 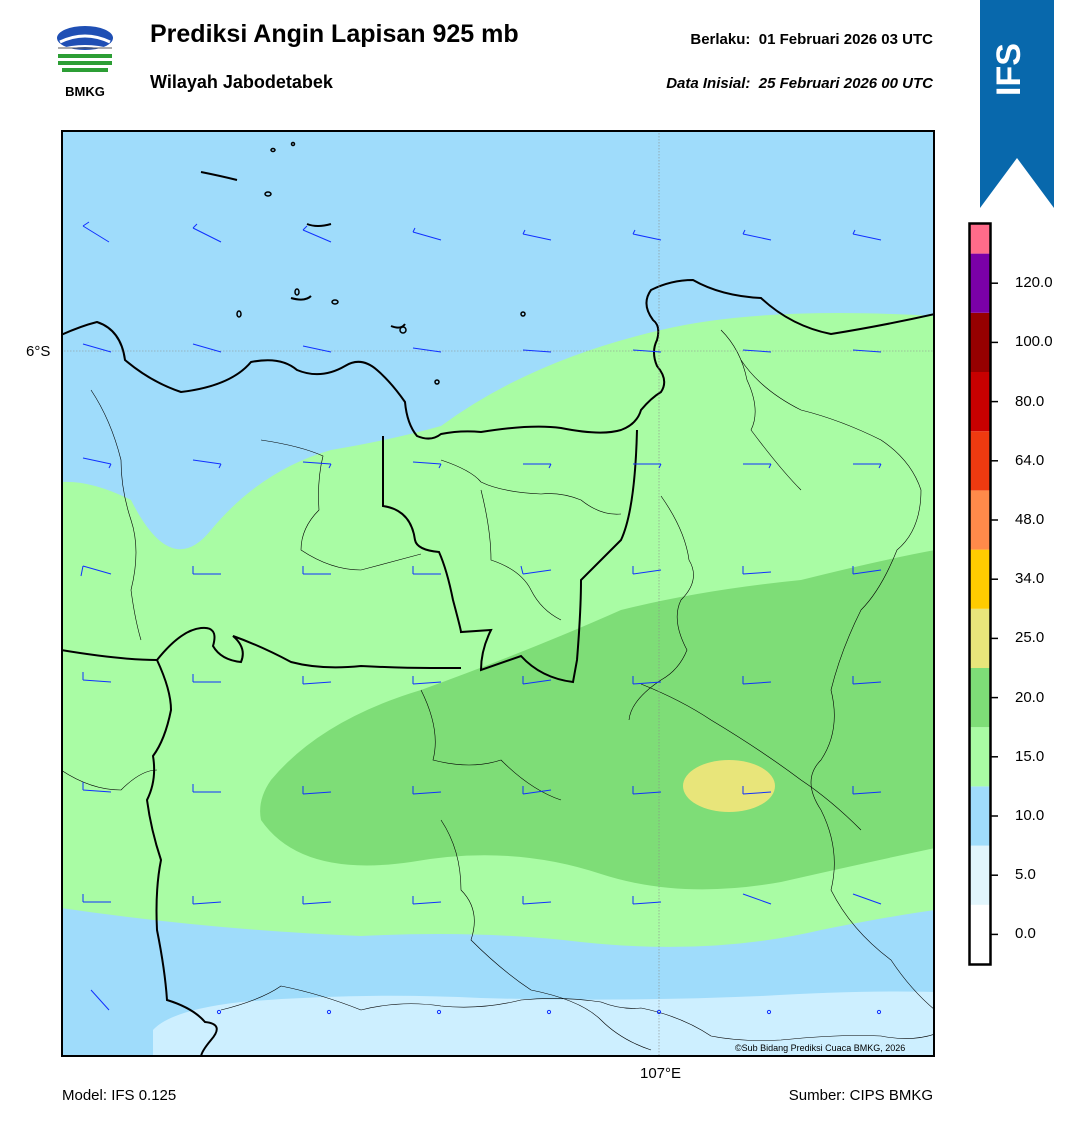 I want to click on ifs-banner, so click(x=1017, y=104).